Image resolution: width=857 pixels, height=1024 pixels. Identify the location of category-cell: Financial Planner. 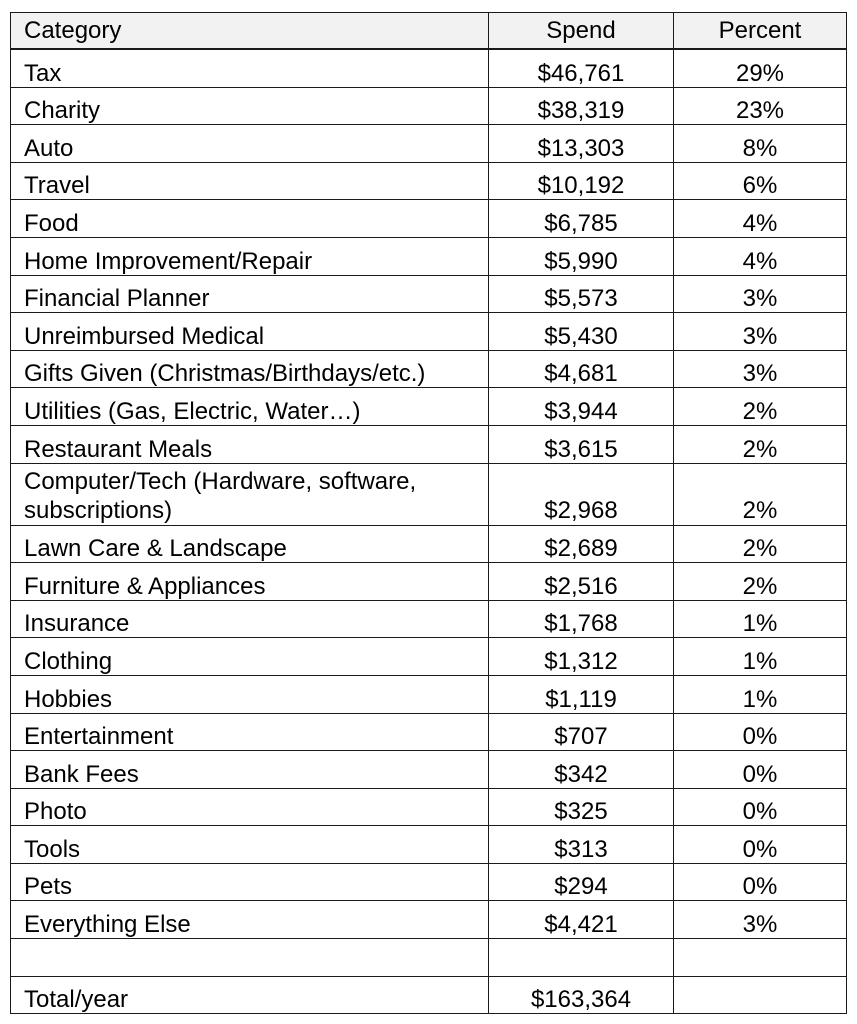
(249, 294).